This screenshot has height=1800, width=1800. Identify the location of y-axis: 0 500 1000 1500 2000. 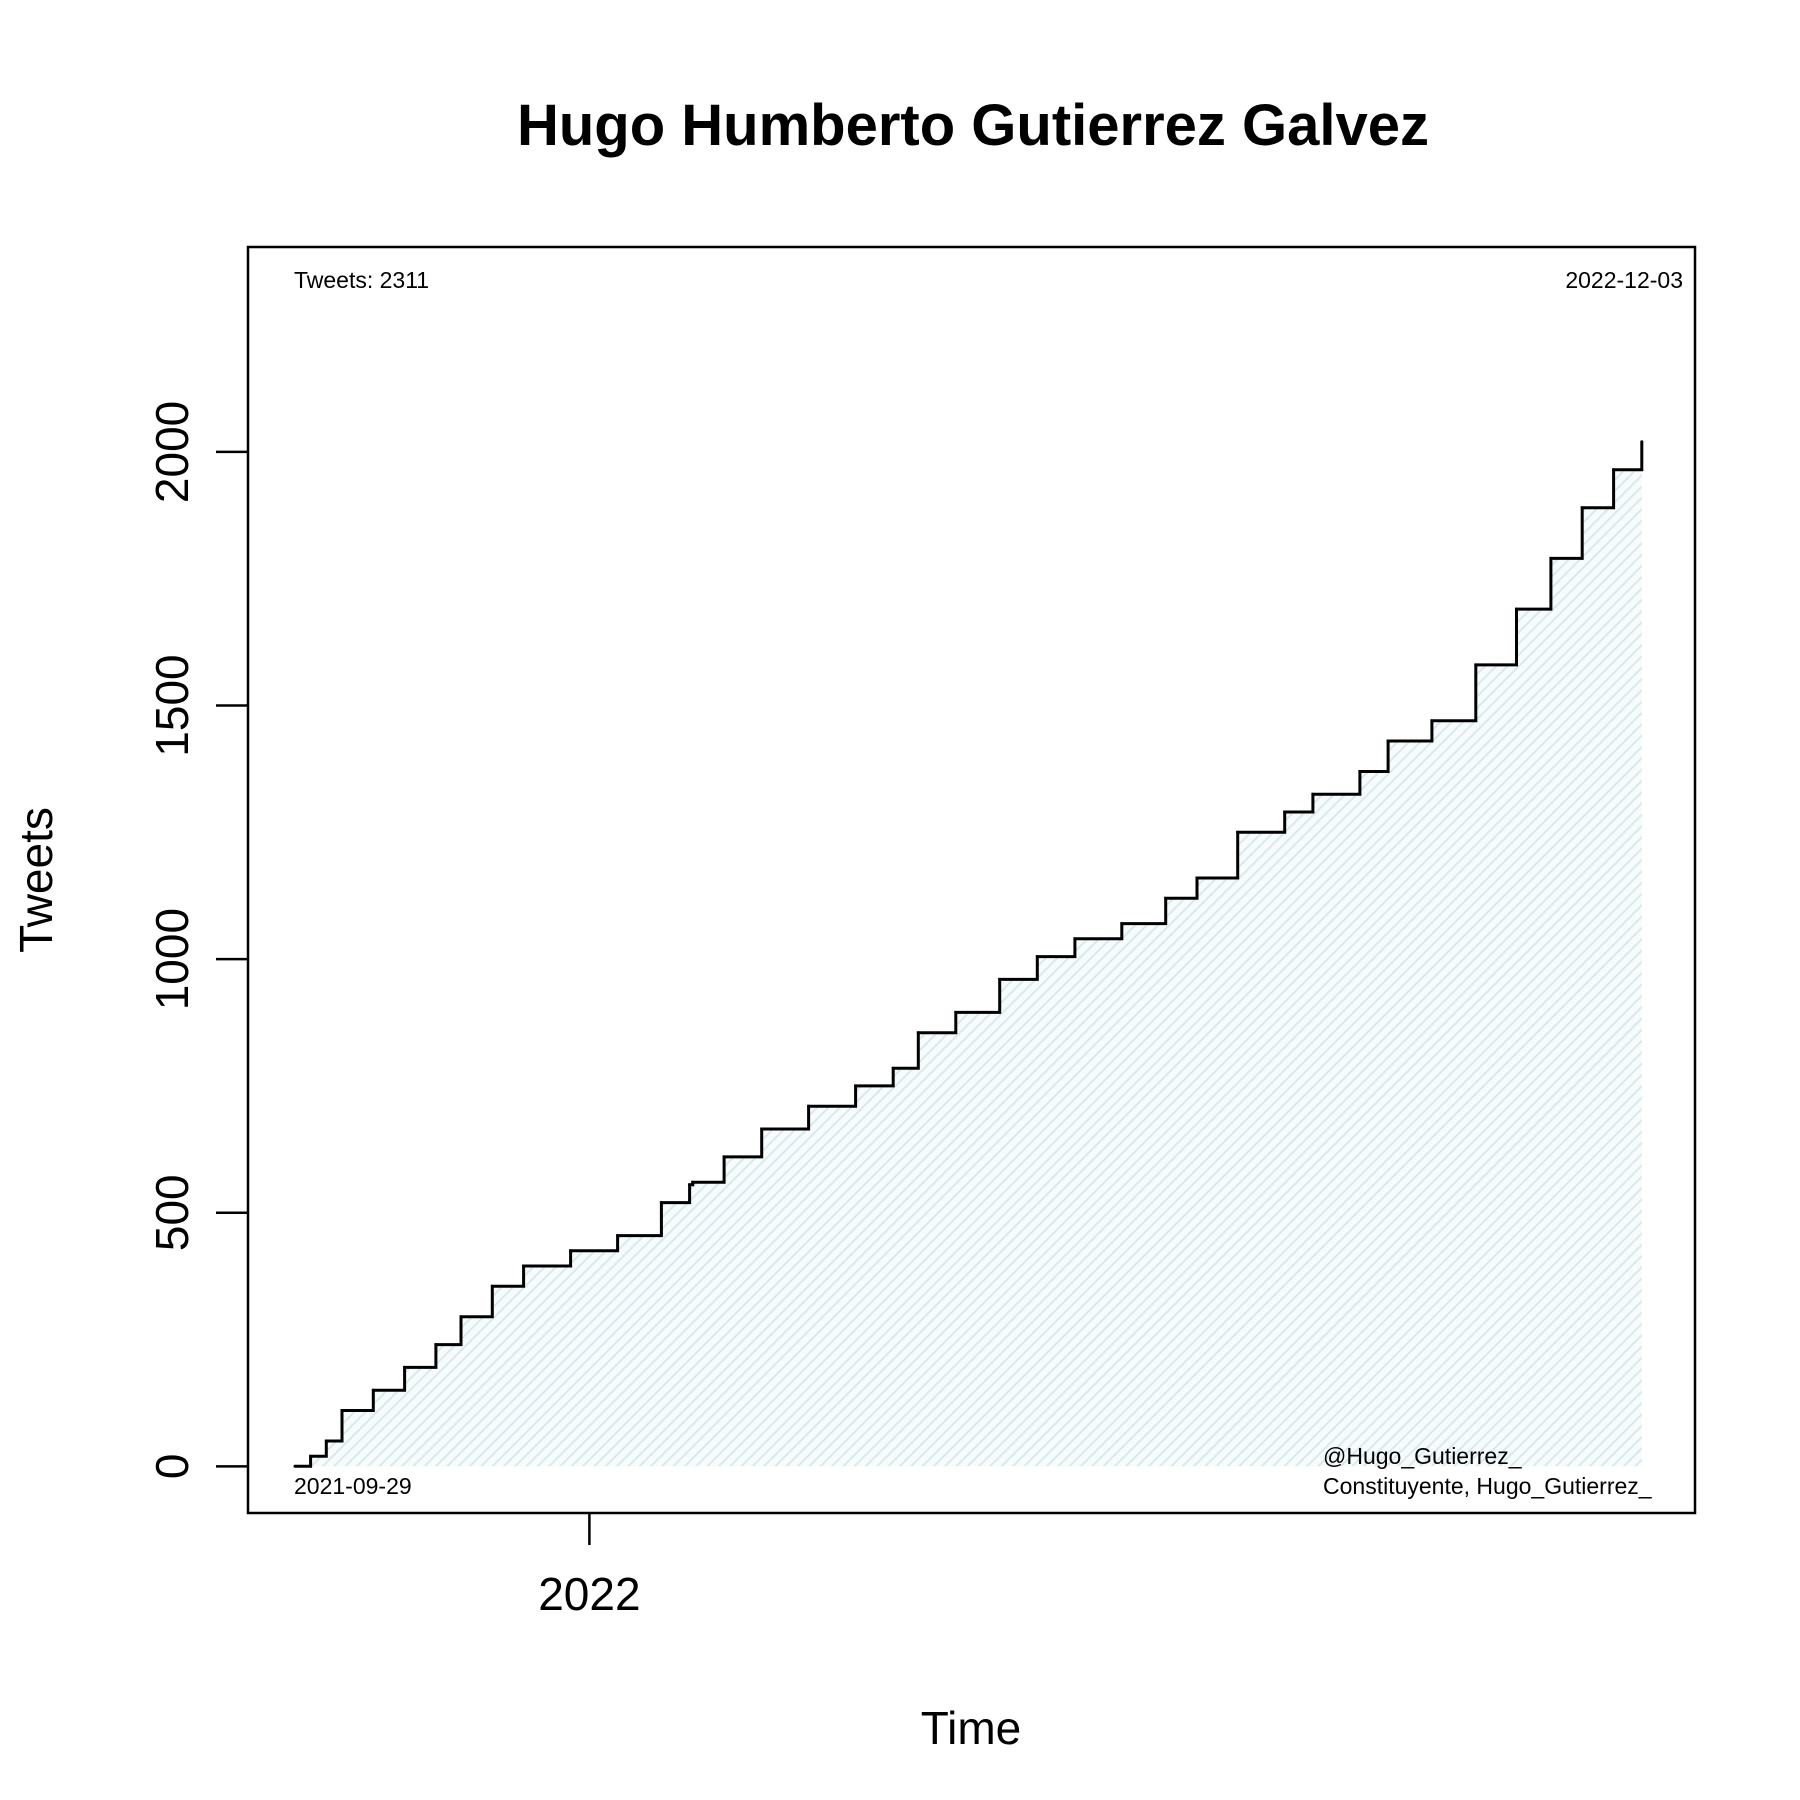
(197, 940).